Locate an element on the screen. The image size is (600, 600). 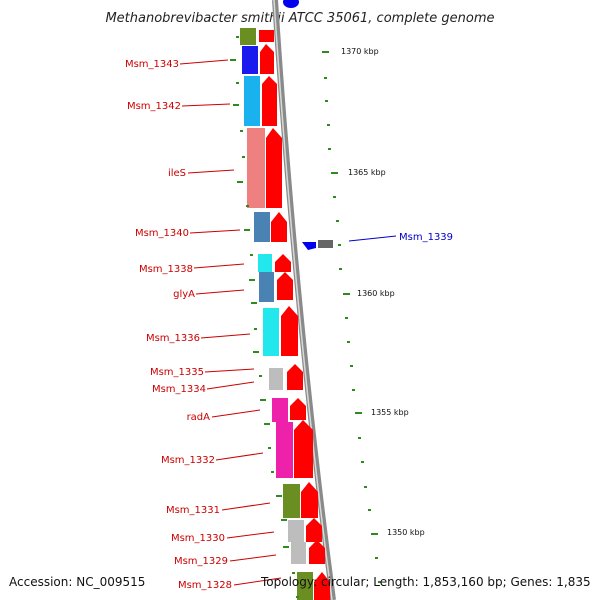
gene-label-msm-1330: Msm_1330 is located at coordinates (198, 538).